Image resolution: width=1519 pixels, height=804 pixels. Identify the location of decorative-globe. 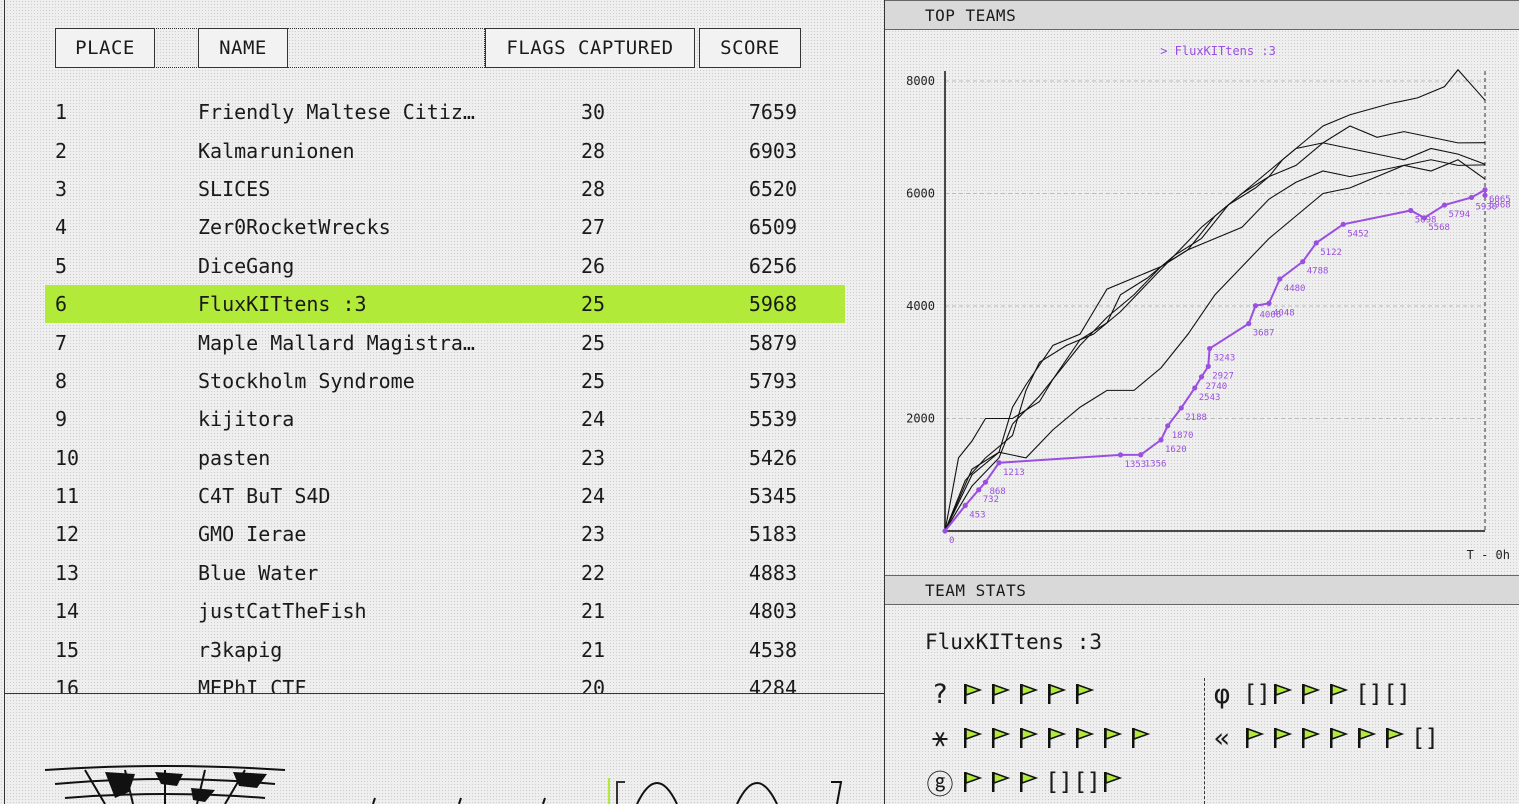
(443, 784).